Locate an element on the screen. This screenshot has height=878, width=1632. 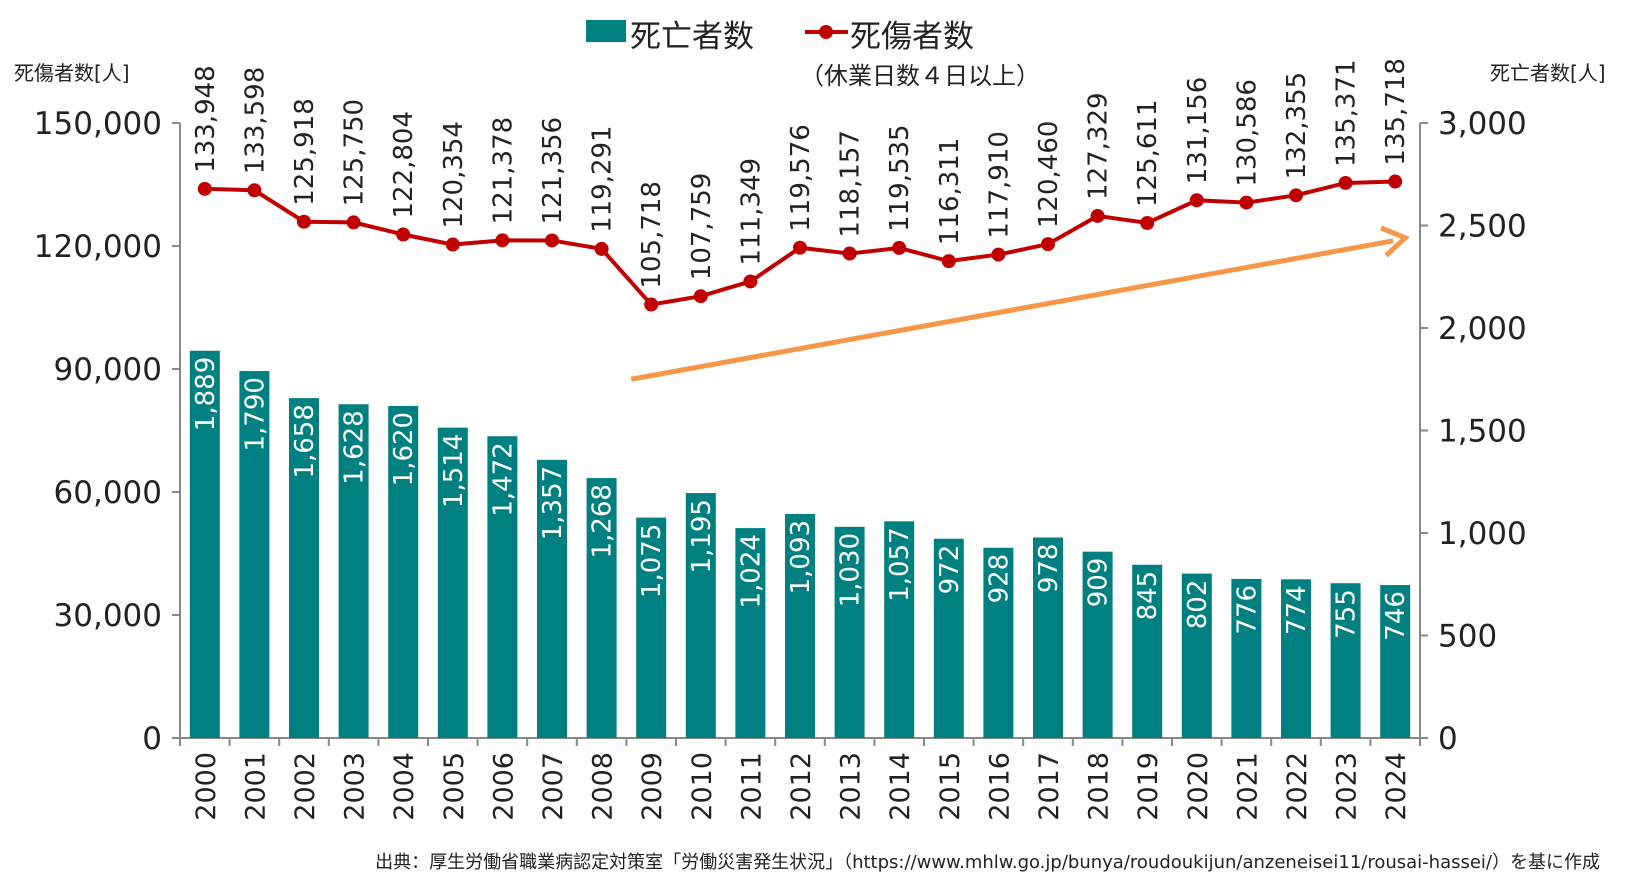
line-value-label: 122,804 is located at coordinates (404, 165).